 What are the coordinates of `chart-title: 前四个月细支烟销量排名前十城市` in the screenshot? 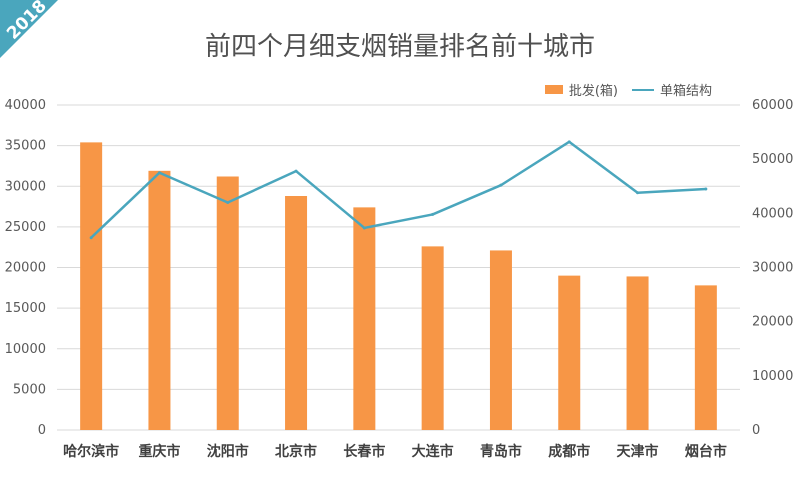 It's located at (399, 47).